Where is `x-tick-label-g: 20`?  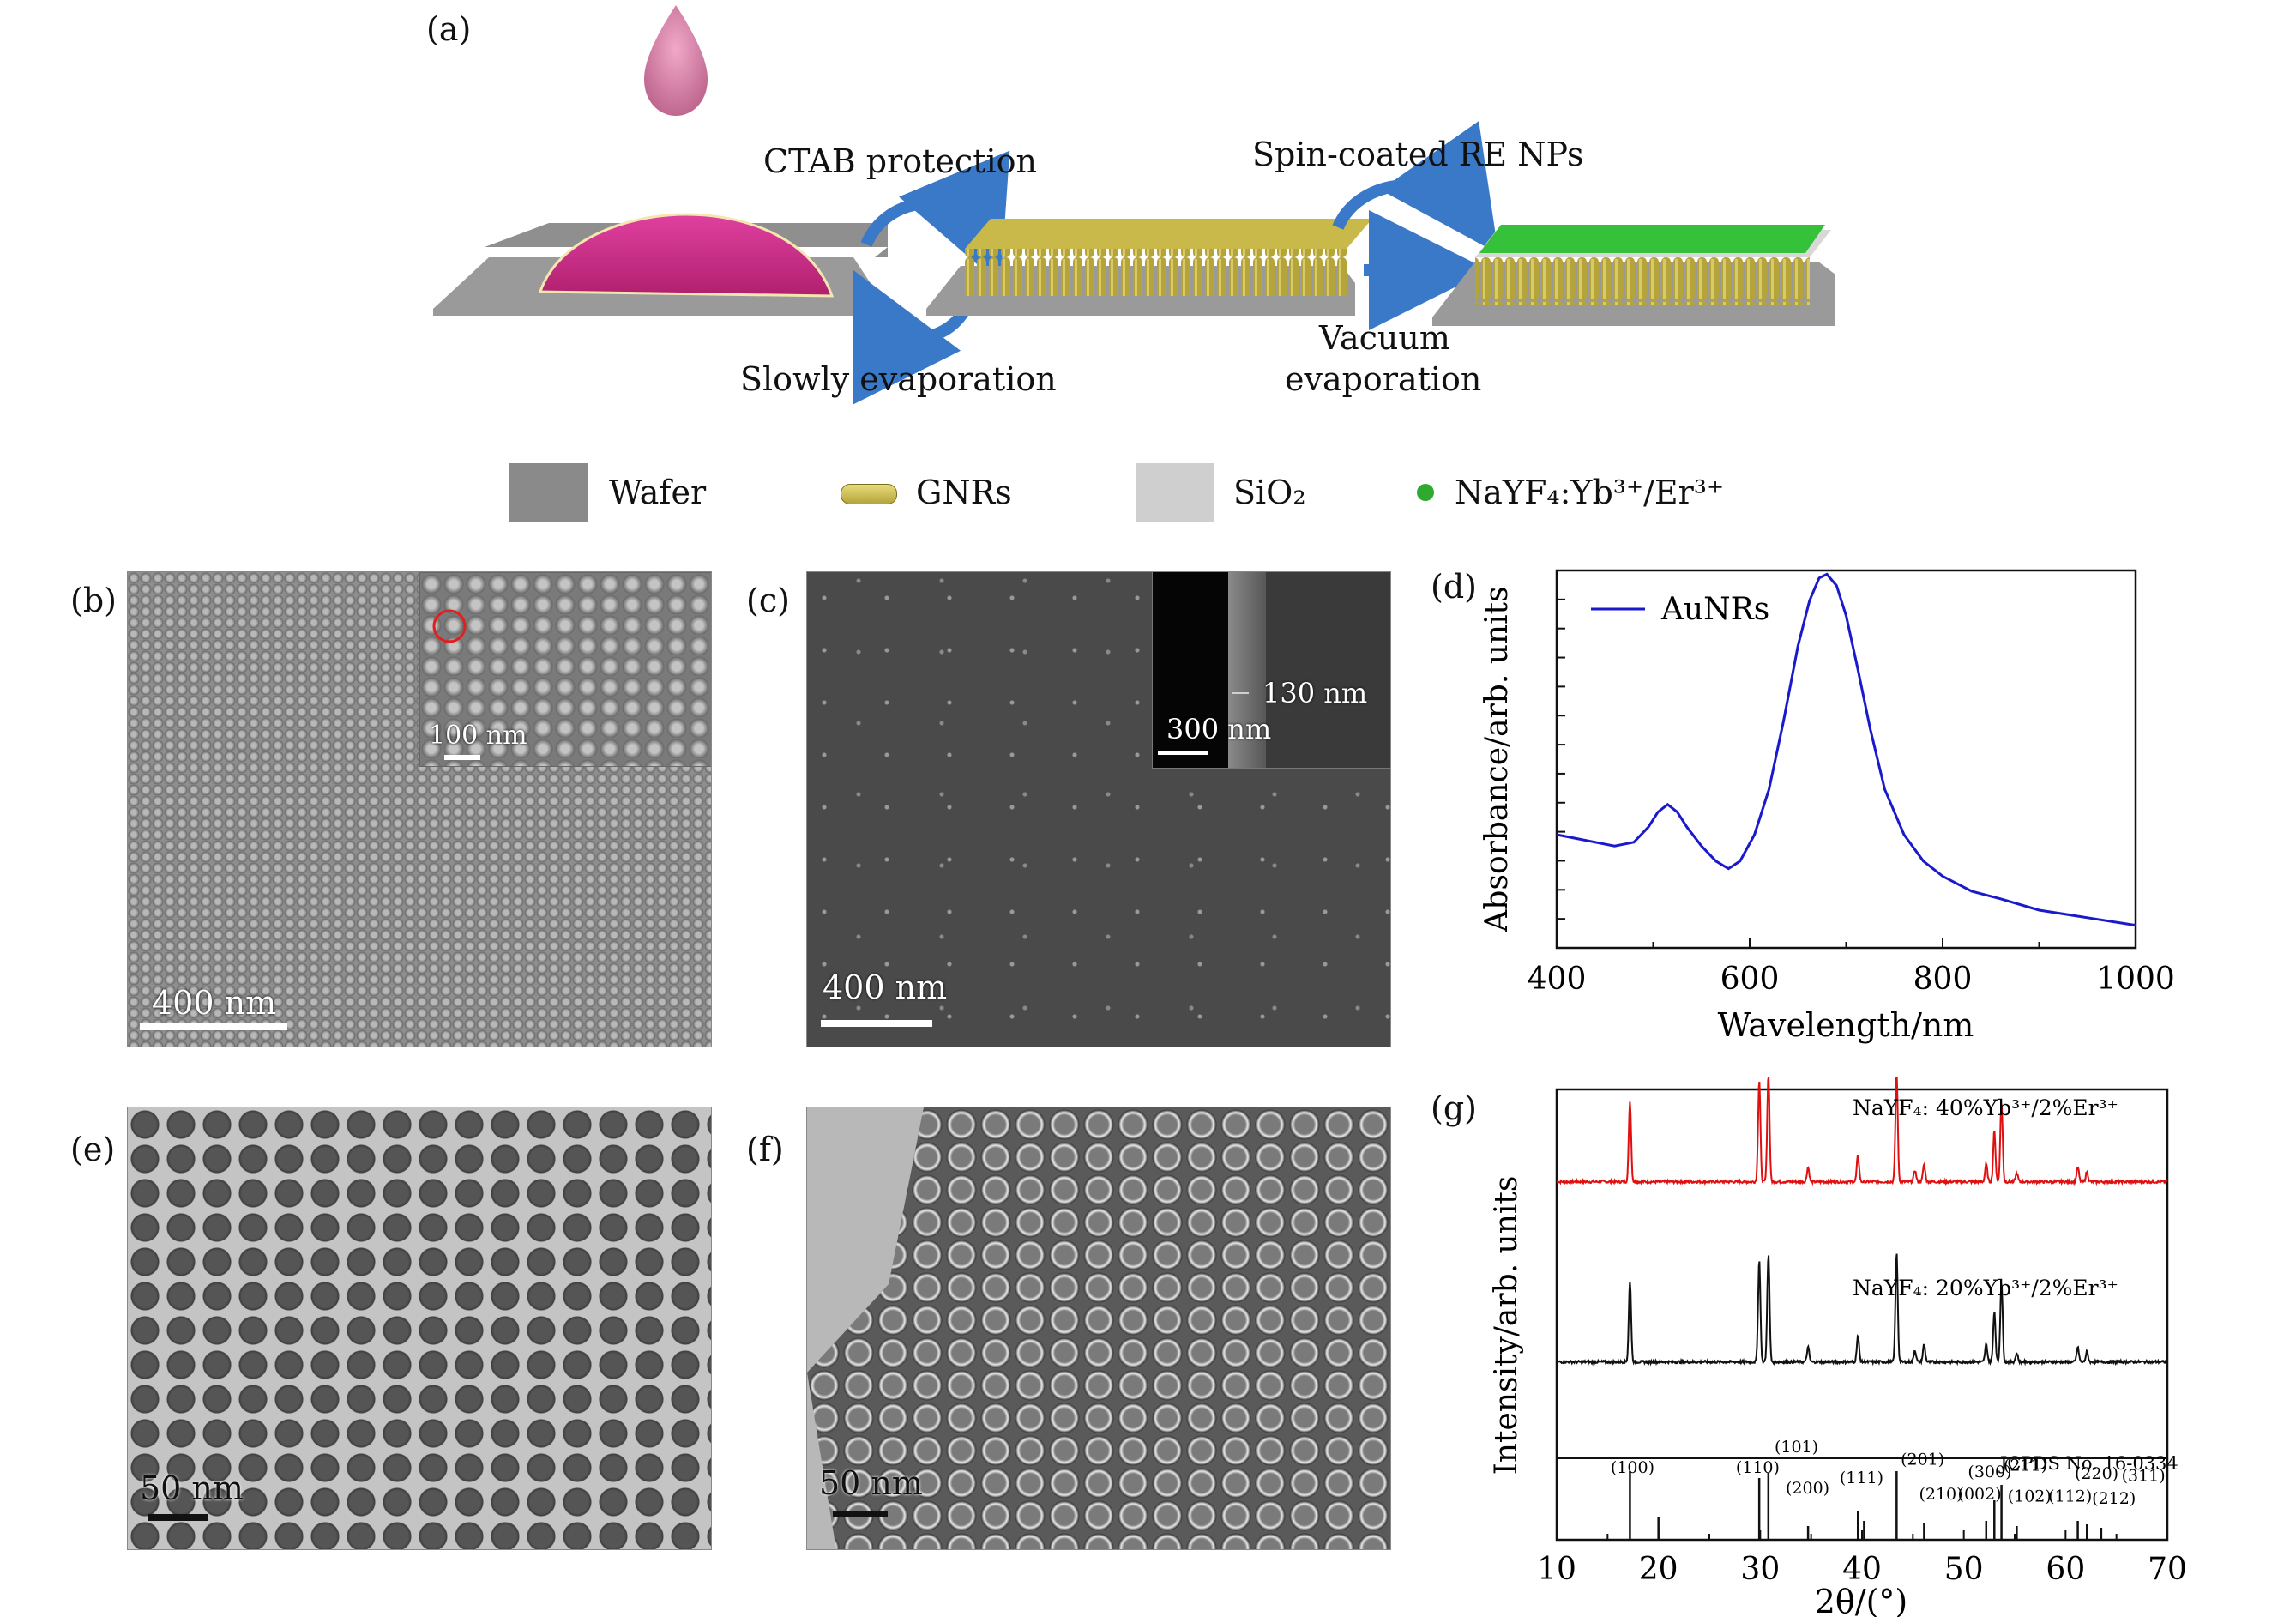 x-tick-label-g: 20 is located at coordinates (1658, 1569).